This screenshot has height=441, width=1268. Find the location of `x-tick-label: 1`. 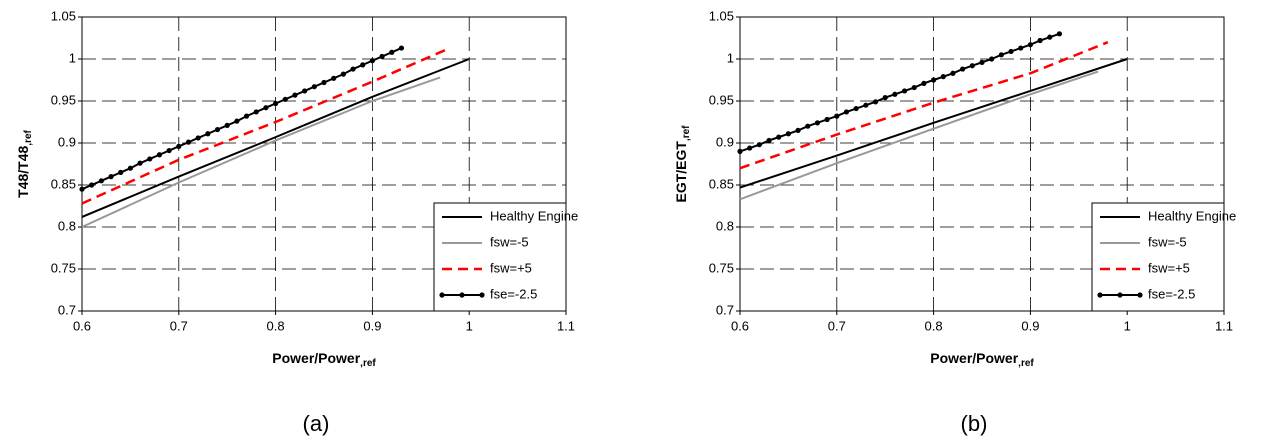

x-tick-label: 1 is located at coordinates (1127, 325).